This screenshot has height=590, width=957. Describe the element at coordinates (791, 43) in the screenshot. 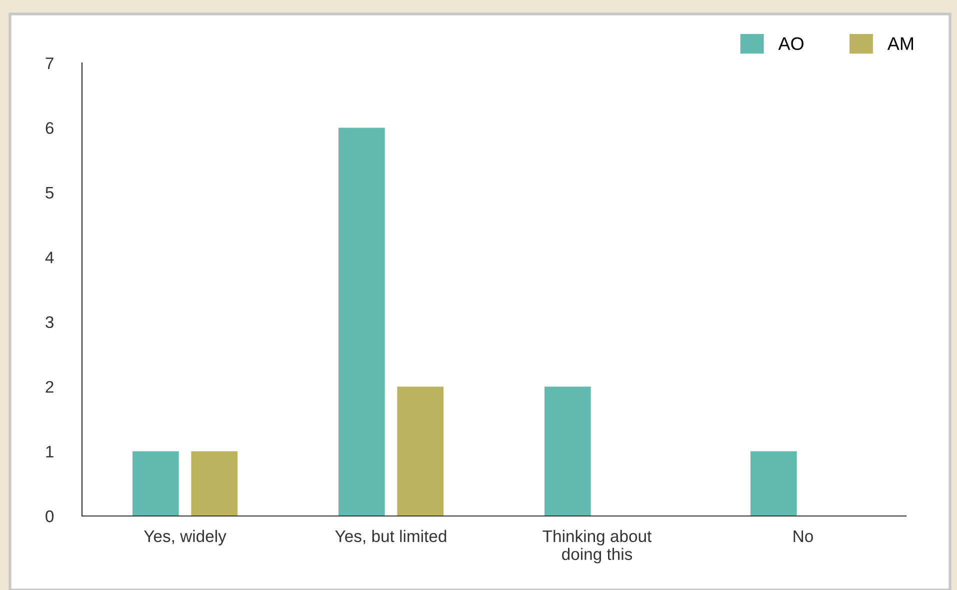

I see `legend-label: AO` at that location.